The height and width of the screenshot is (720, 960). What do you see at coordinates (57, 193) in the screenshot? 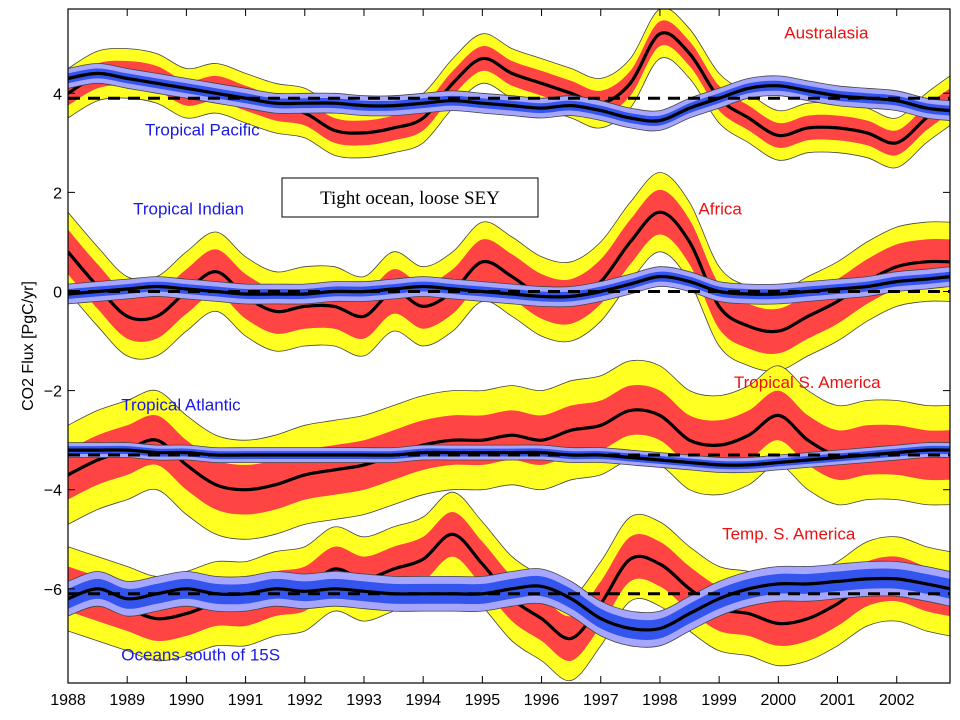
I see `y-tick-label-2: 2` at bounding box center [57, 193].